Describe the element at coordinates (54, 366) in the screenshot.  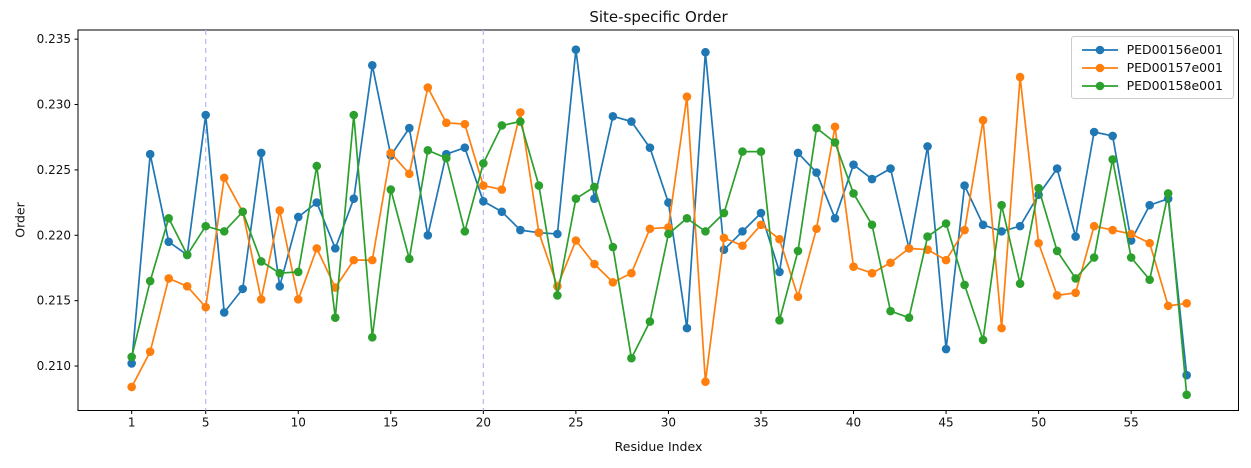
I see `y-tick-label: 0.210` at that location.